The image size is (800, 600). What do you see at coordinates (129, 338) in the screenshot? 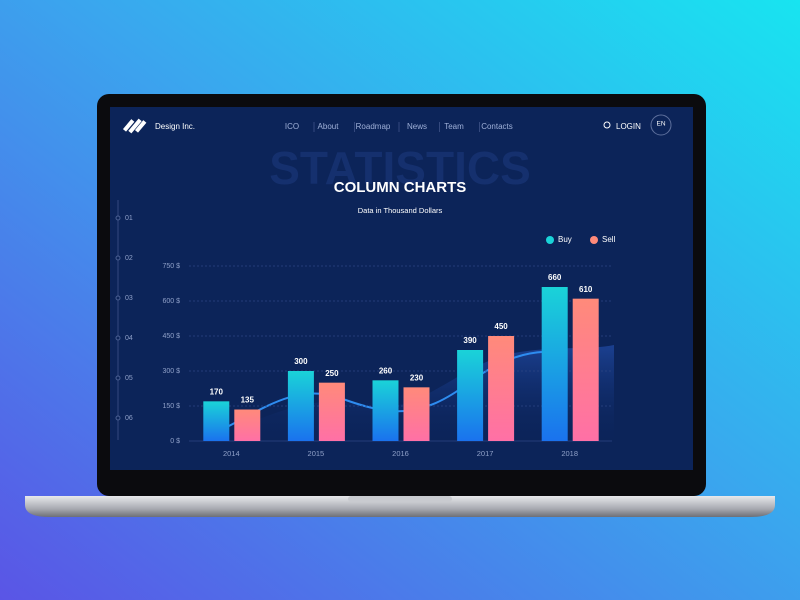
I see `side-step: 04` at bounding box center [129, 338].